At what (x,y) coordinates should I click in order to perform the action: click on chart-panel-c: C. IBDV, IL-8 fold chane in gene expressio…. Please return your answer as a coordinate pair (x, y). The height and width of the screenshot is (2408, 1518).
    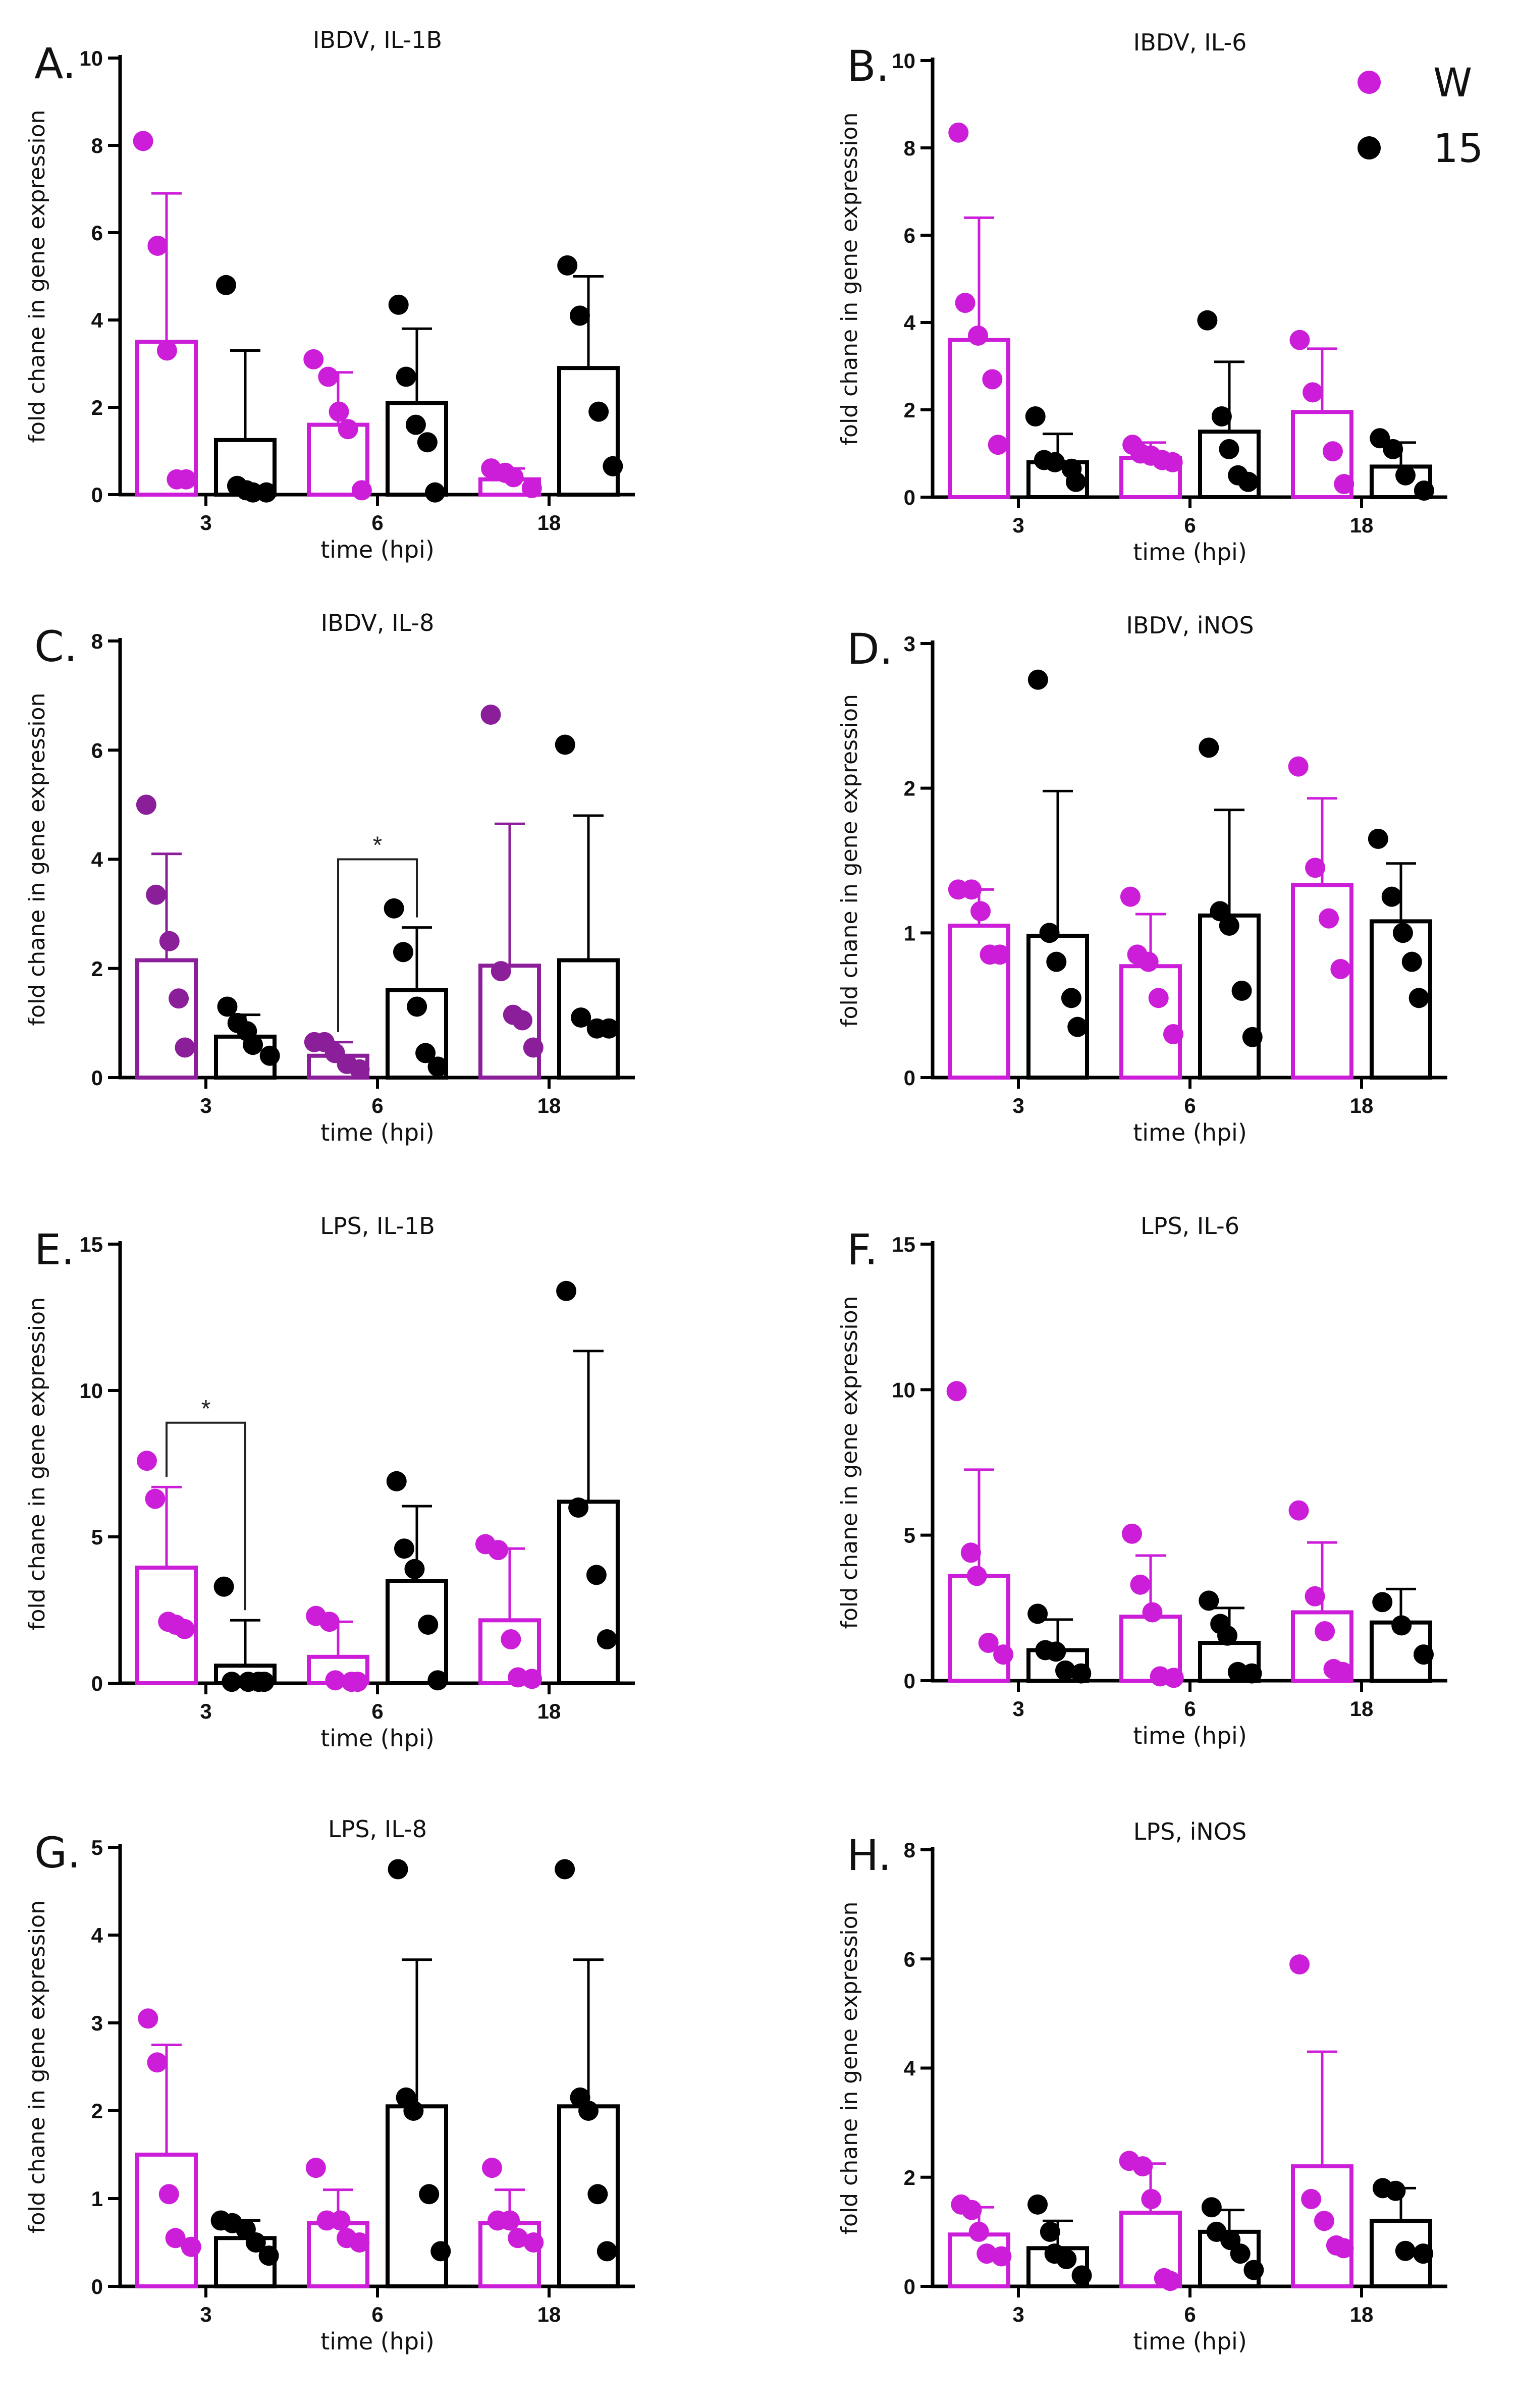
    Looking at the image, I should click on (329, 877).